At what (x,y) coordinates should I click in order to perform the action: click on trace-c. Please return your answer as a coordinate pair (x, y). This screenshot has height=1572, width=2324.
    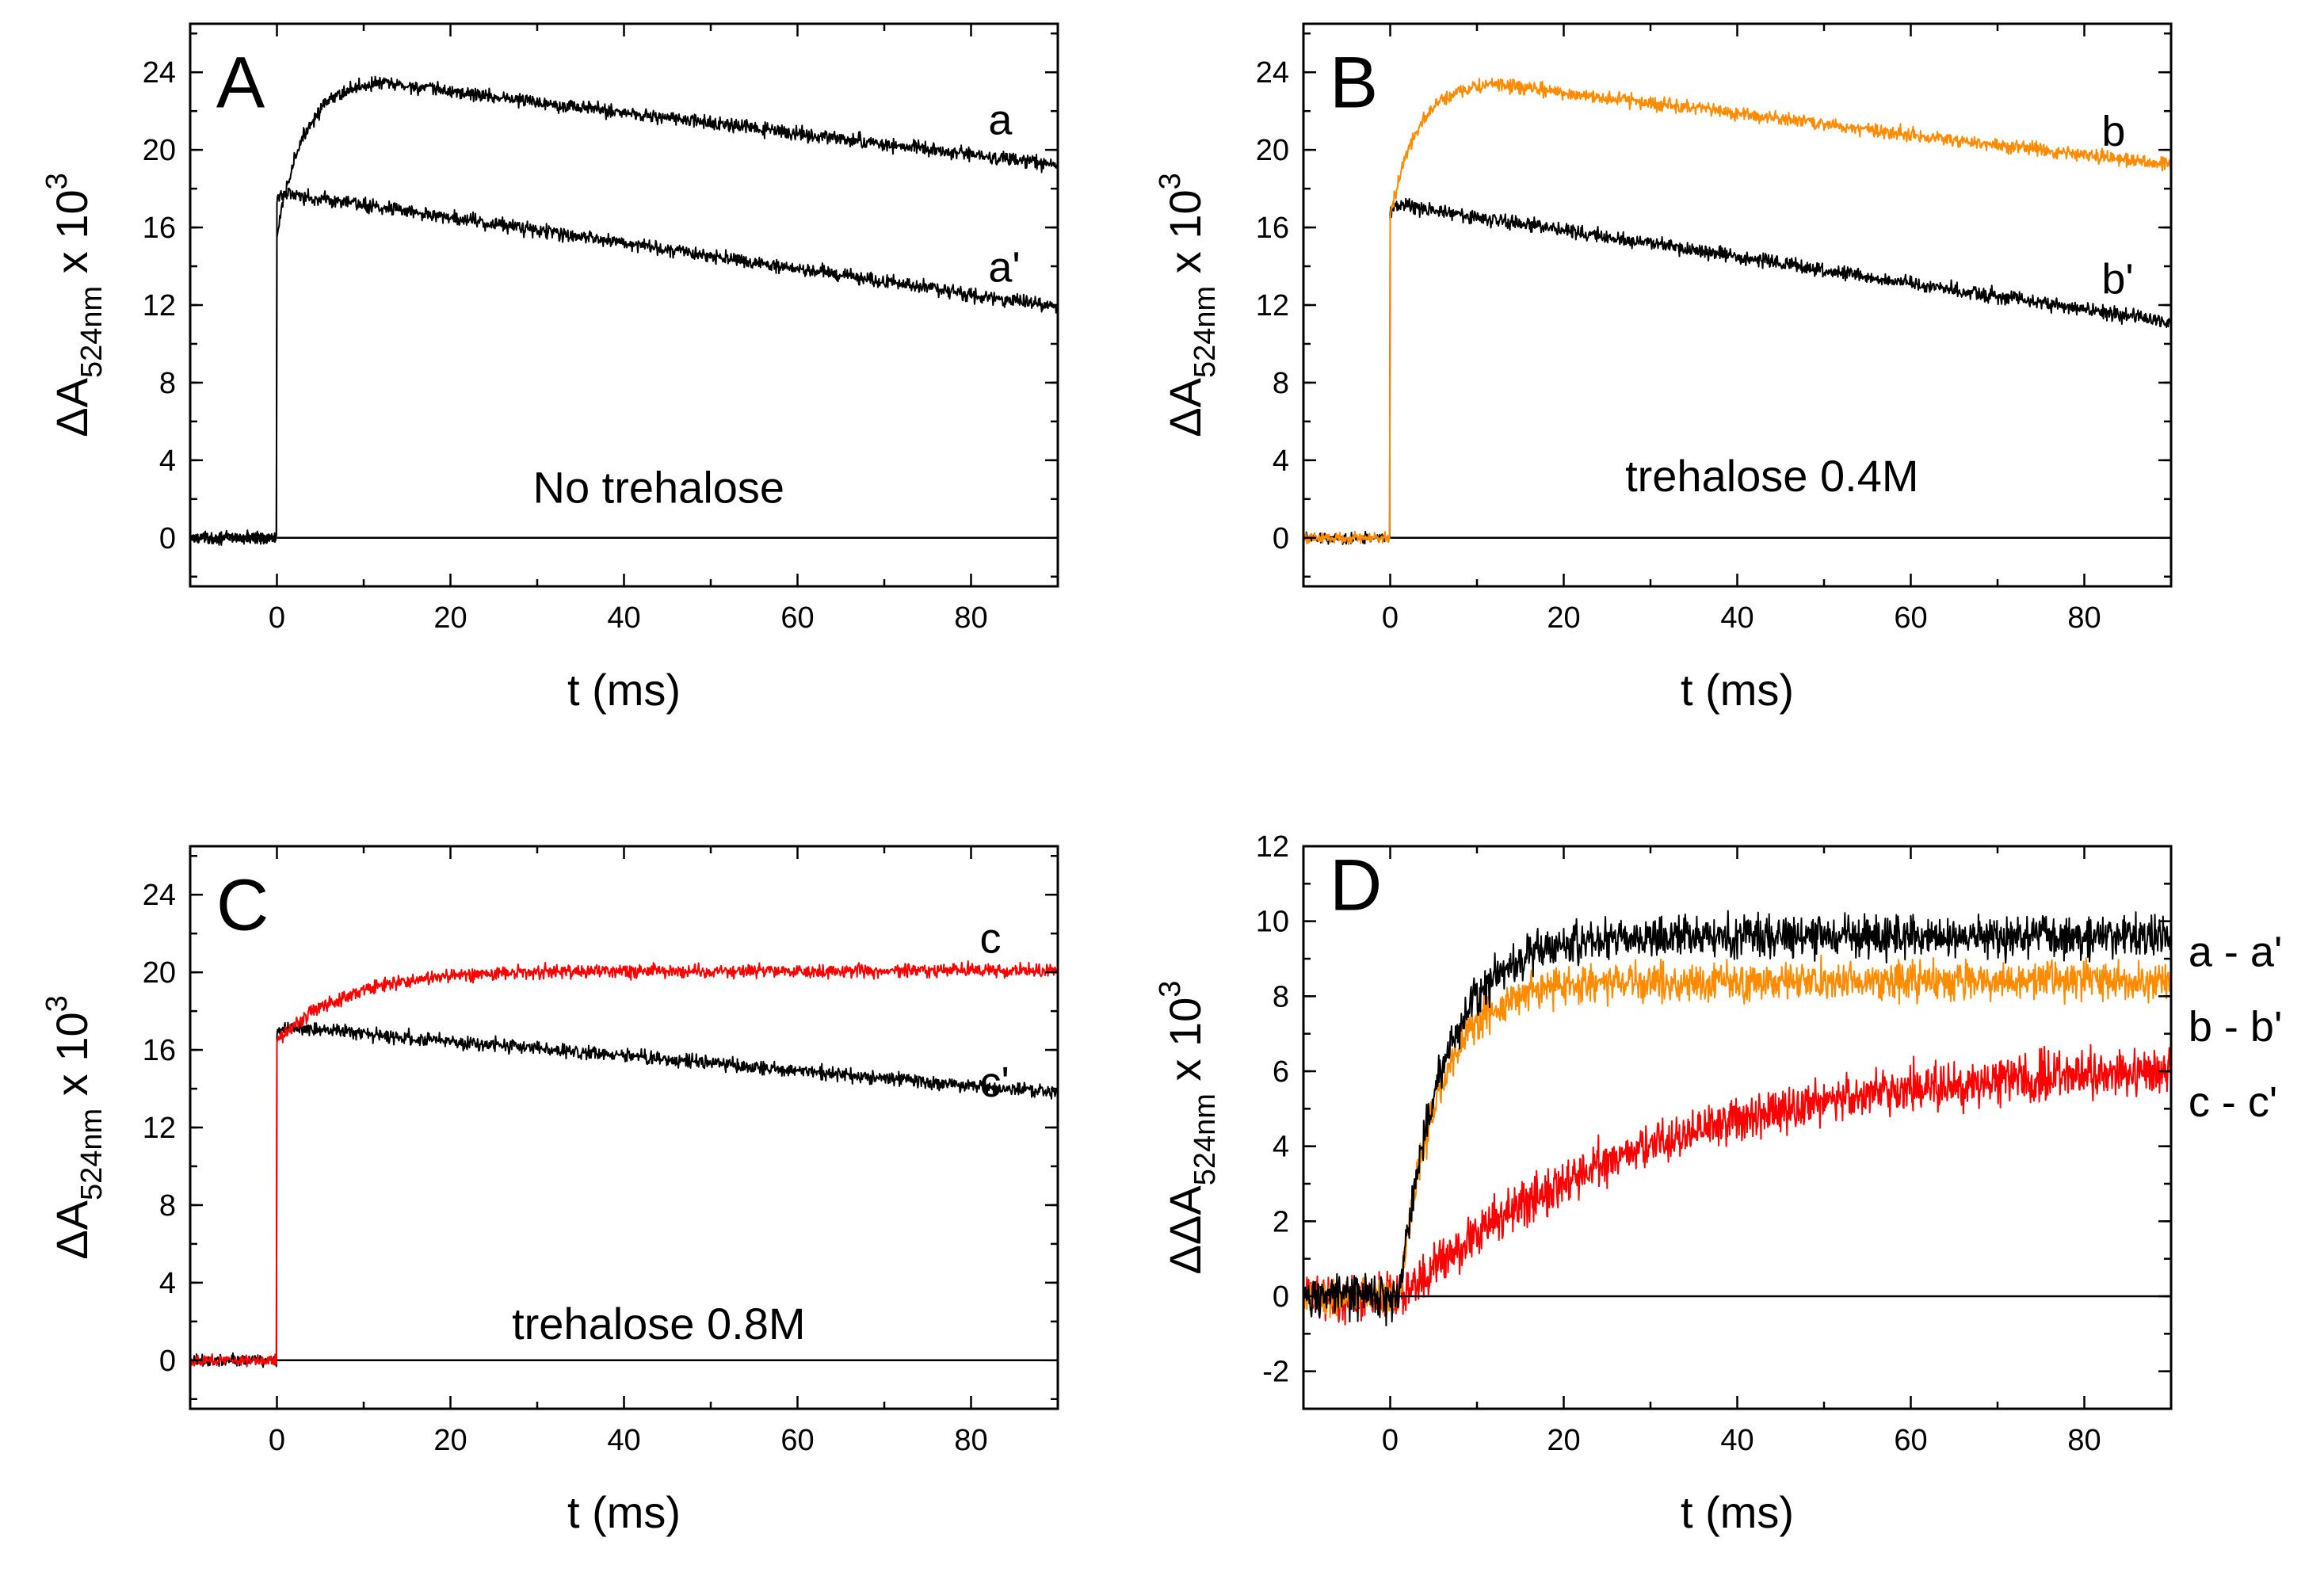
    Looking at the image, I should click on (624, 1164).